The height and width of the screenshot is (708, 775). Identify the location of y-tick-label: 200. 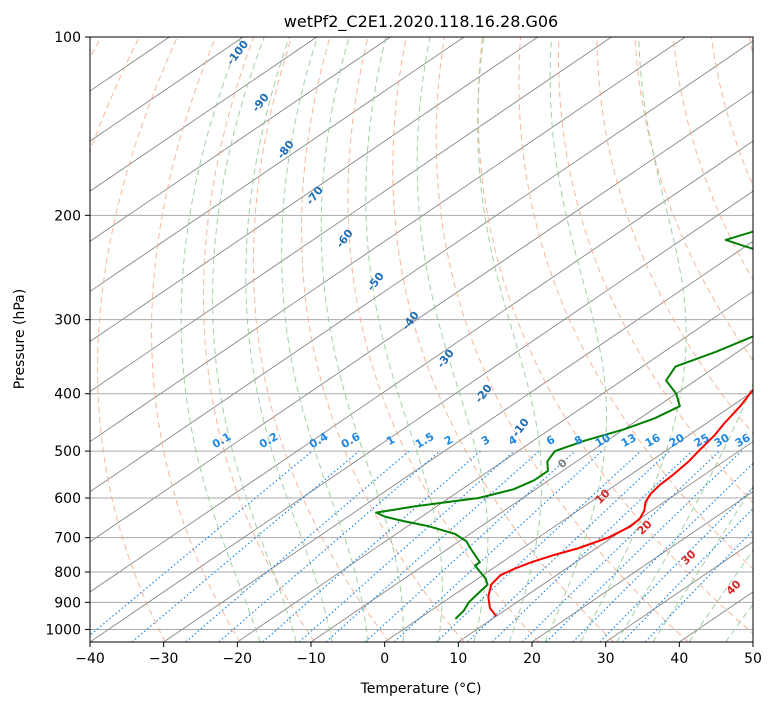
(67, 216).